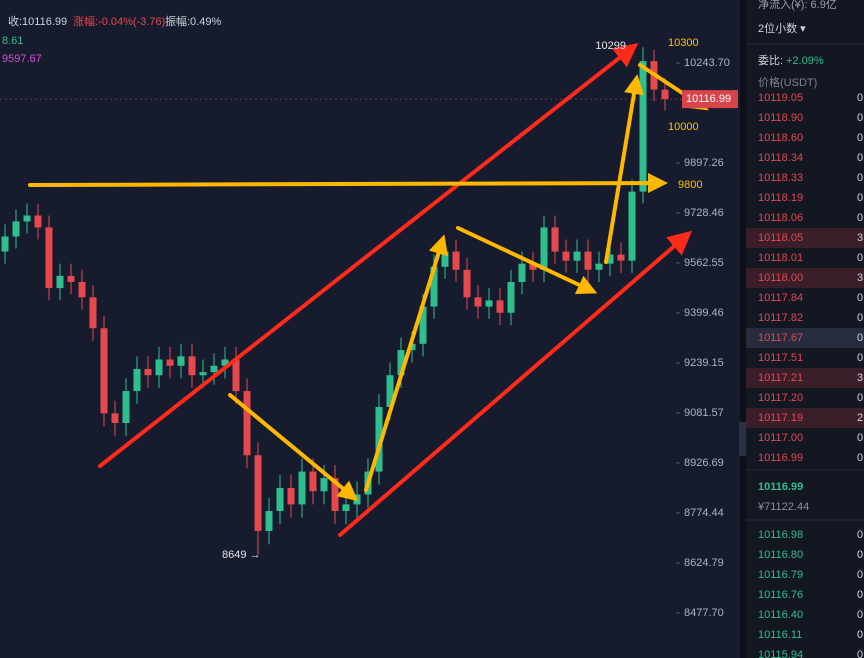  What do you see at coordinates (610, 46) in the screenshot?
I see `annotation: 10299` at bounding box center [610, 46].